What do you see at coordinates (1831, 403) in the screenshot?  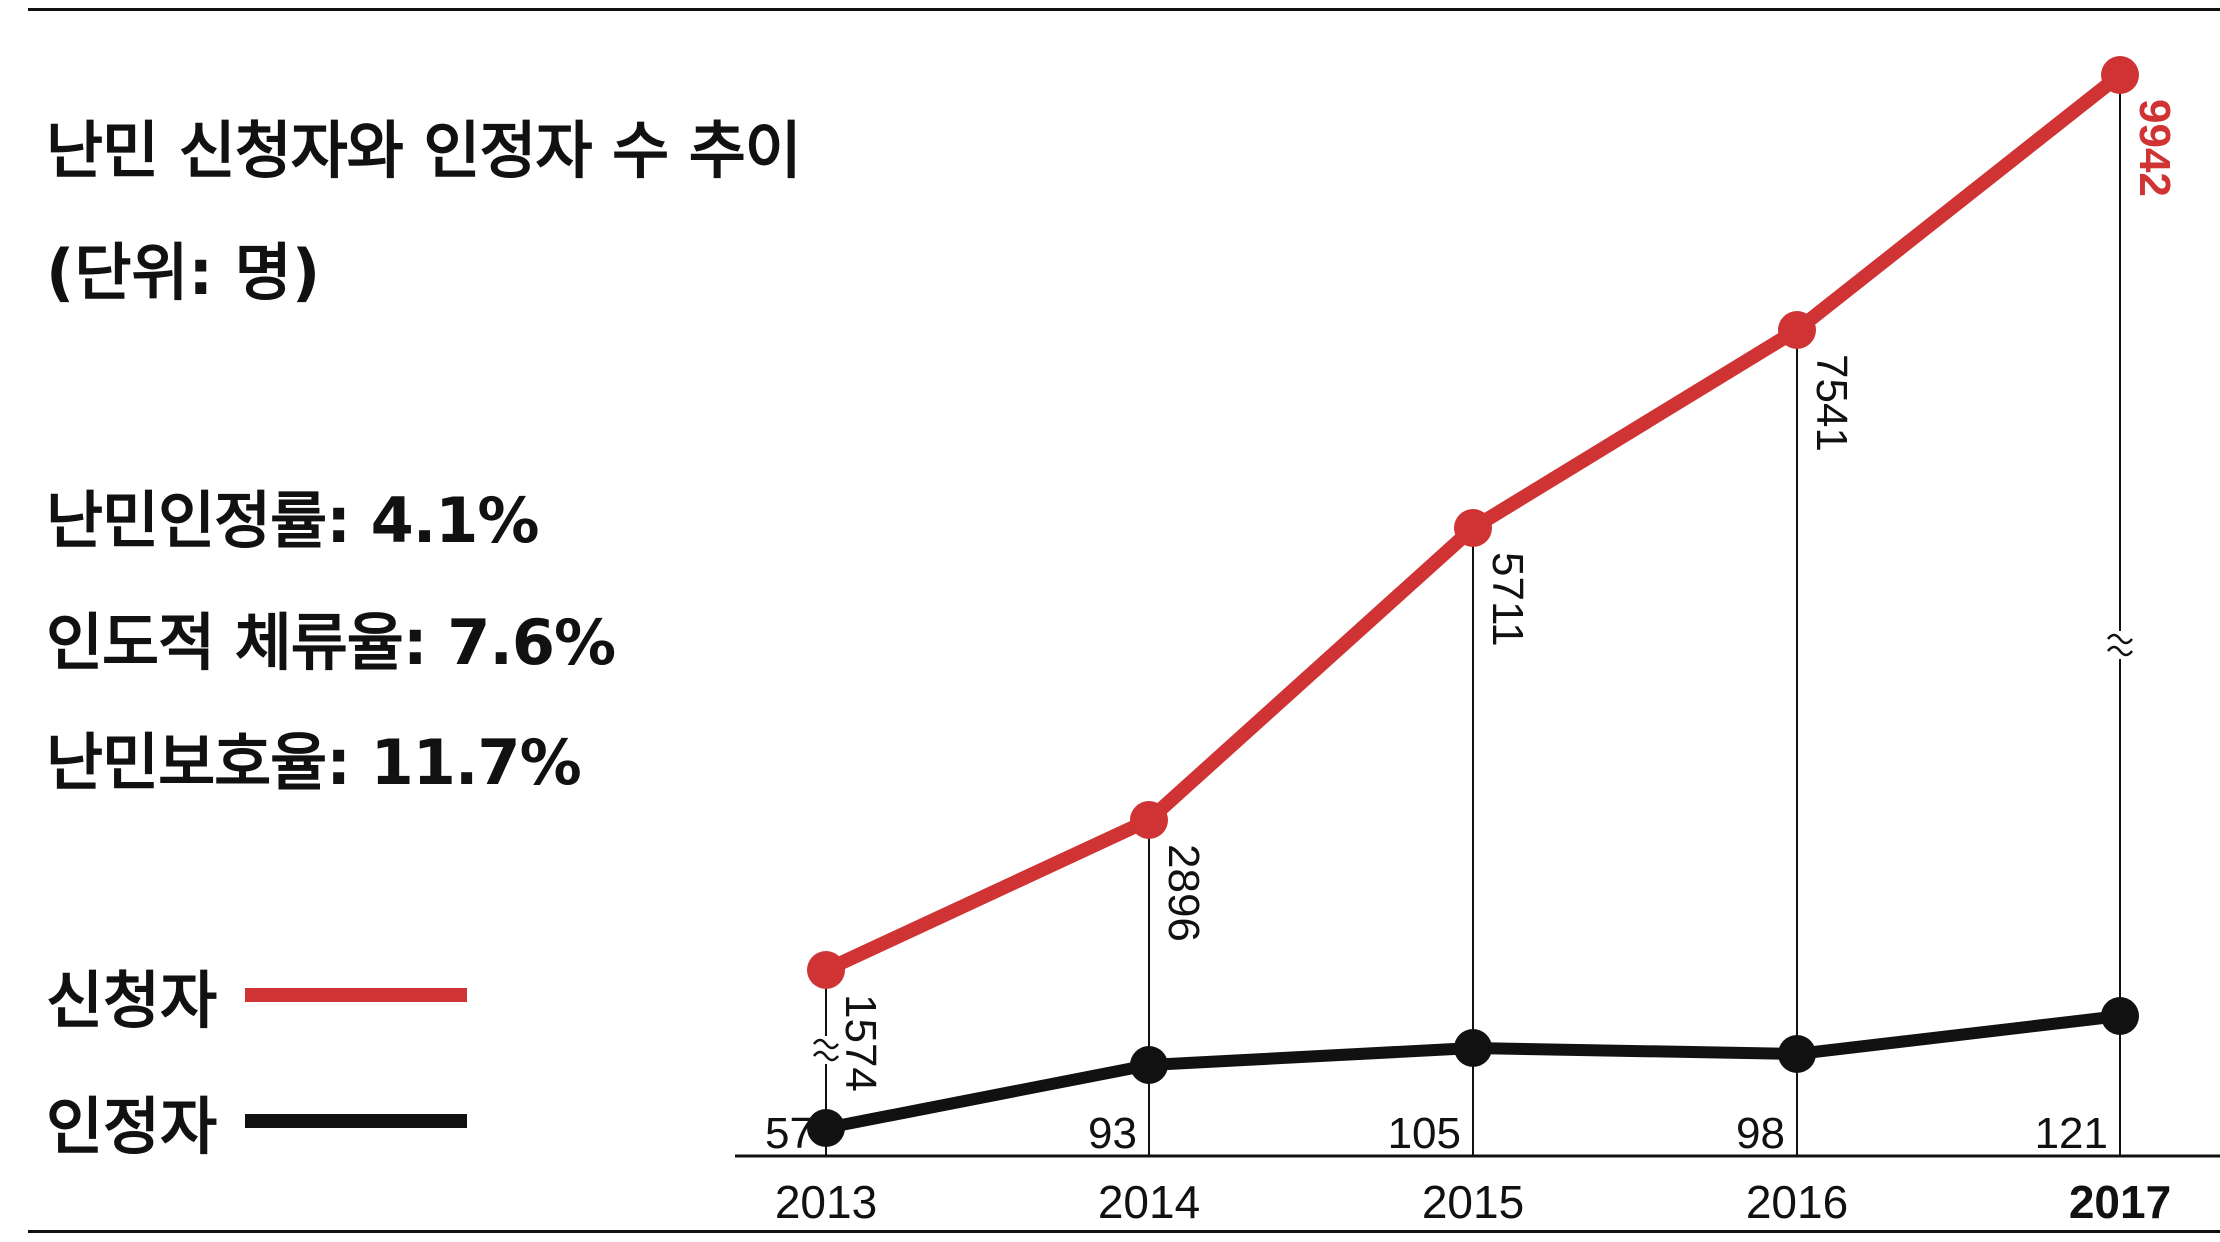 I see `data-label-applicants: 7541` at bounding box center [1831, 403].